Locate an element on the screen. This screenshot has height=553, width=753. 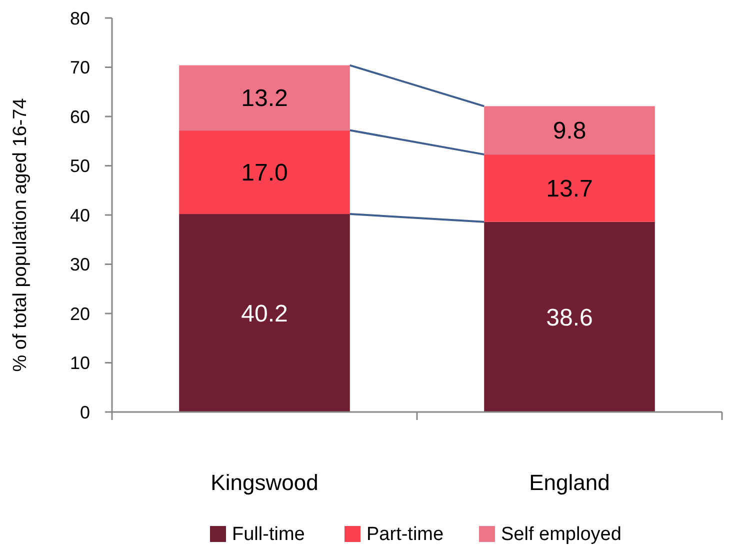
x-tick-label: Kingswood is located at coordinates (264, 482).